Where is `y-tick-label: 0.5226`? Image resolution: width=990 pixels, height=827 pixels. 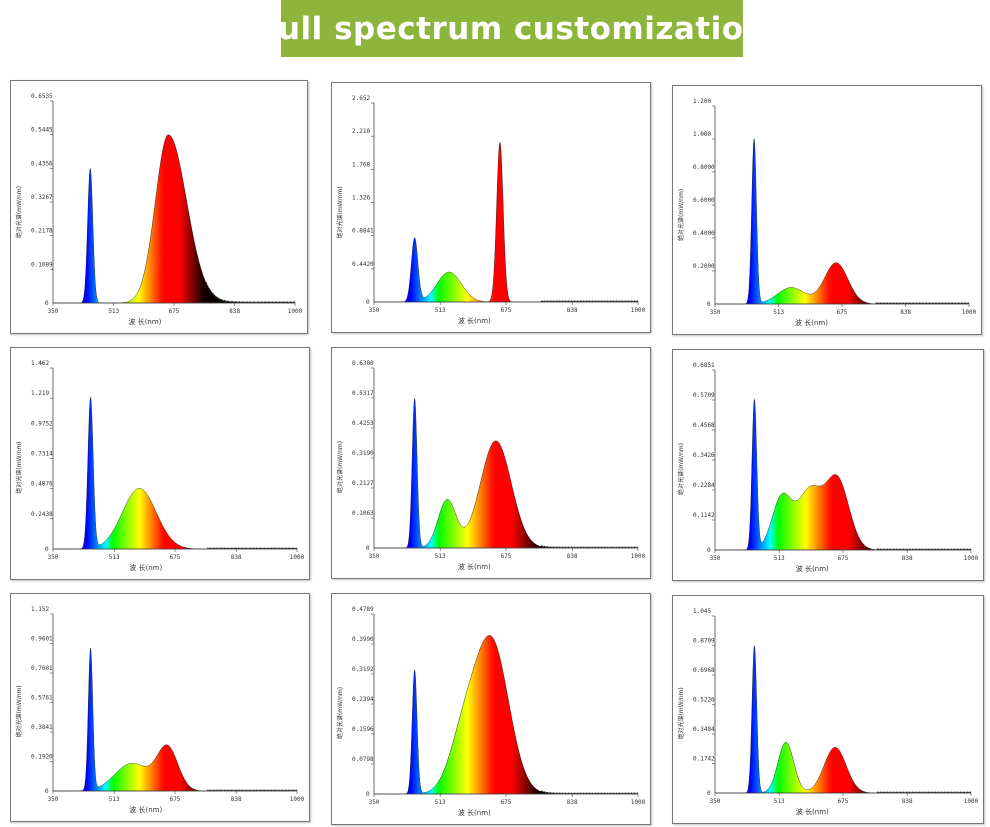 y-tick-label: 0.5226 is located at coordinates (704, 700).